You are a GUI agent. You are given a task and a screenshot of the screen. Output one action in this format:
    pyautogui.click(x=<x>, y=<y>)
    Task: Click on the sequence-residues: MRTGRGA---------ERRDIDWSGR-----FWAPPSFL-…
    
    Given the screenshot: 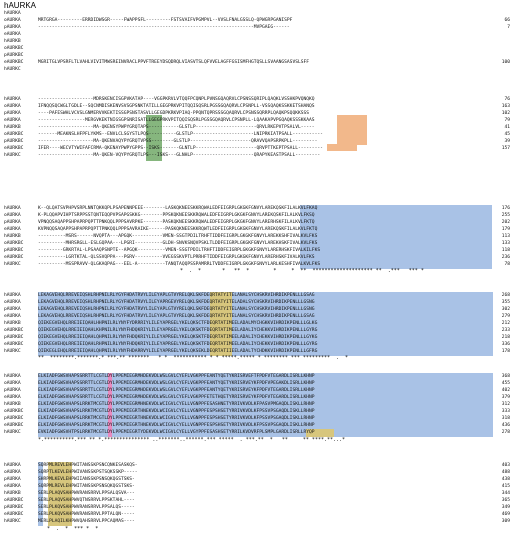 What is the action you would take?
    pyautogui.click(x=165, y=20)
    